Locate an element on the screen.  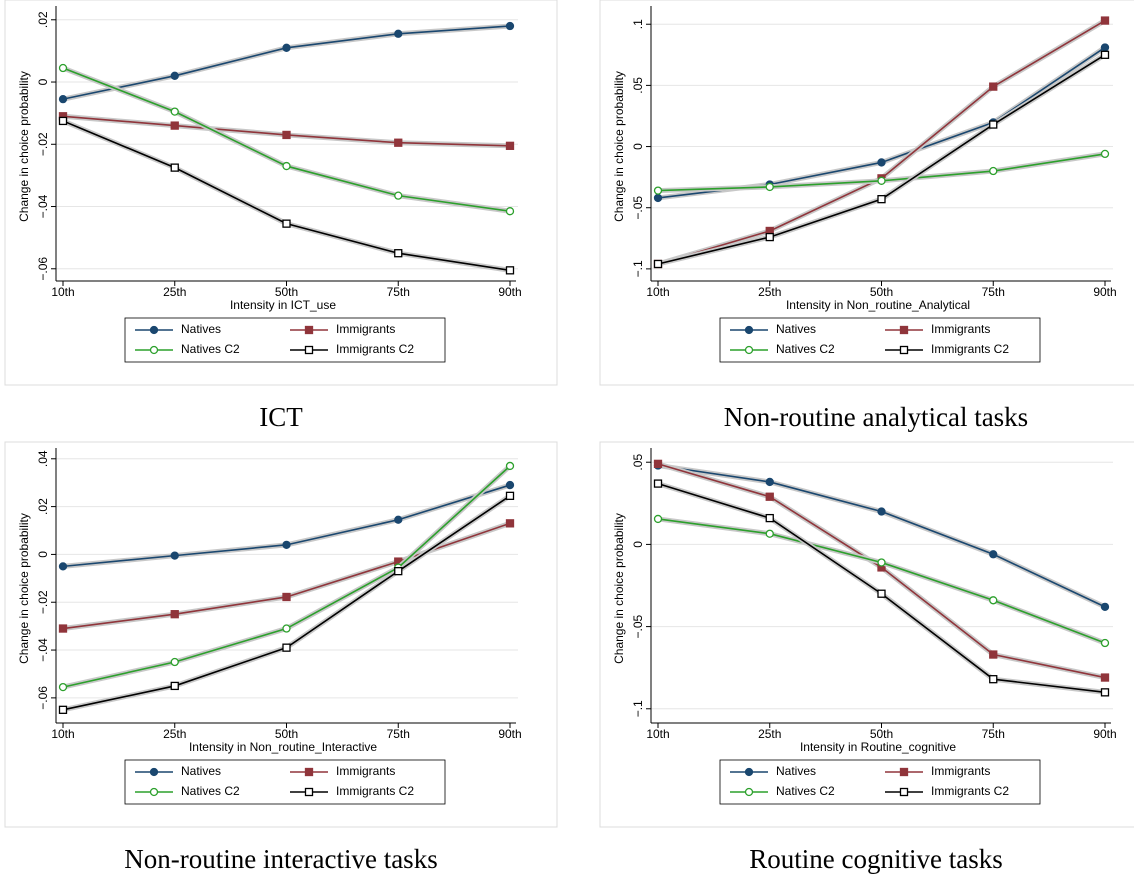
x-axis-label: Intensity in ICT_use is located at coordinates (283, 305).